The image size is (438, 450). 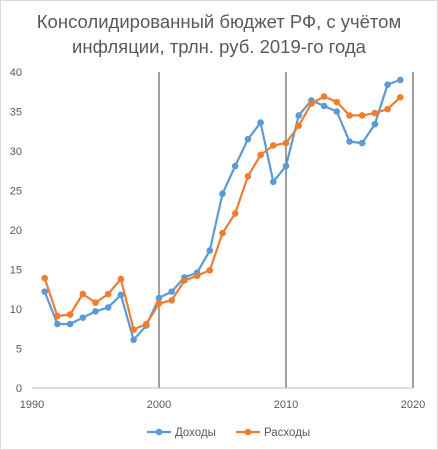 What do you see at coordinates (413, 405) in the screenshot?
I see `x-tick-label: 2020` at bounding box center [413, 405].